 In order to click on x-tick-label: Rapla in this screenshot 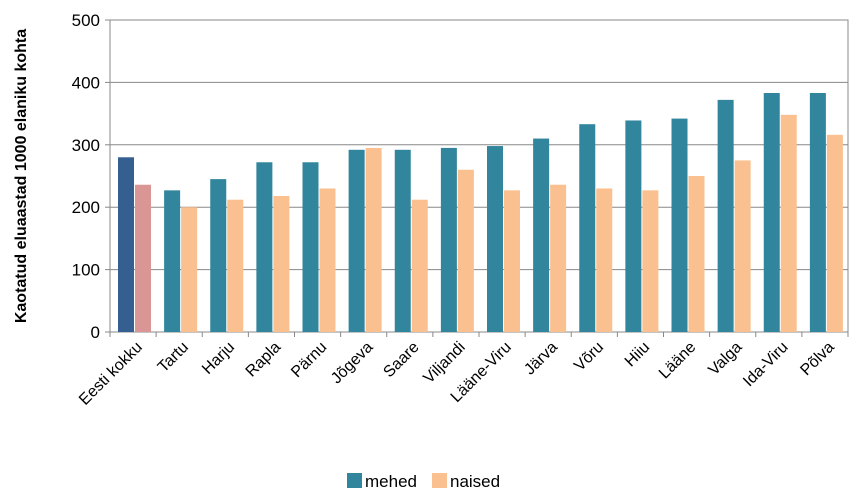, I will do `click(264, 360)`.